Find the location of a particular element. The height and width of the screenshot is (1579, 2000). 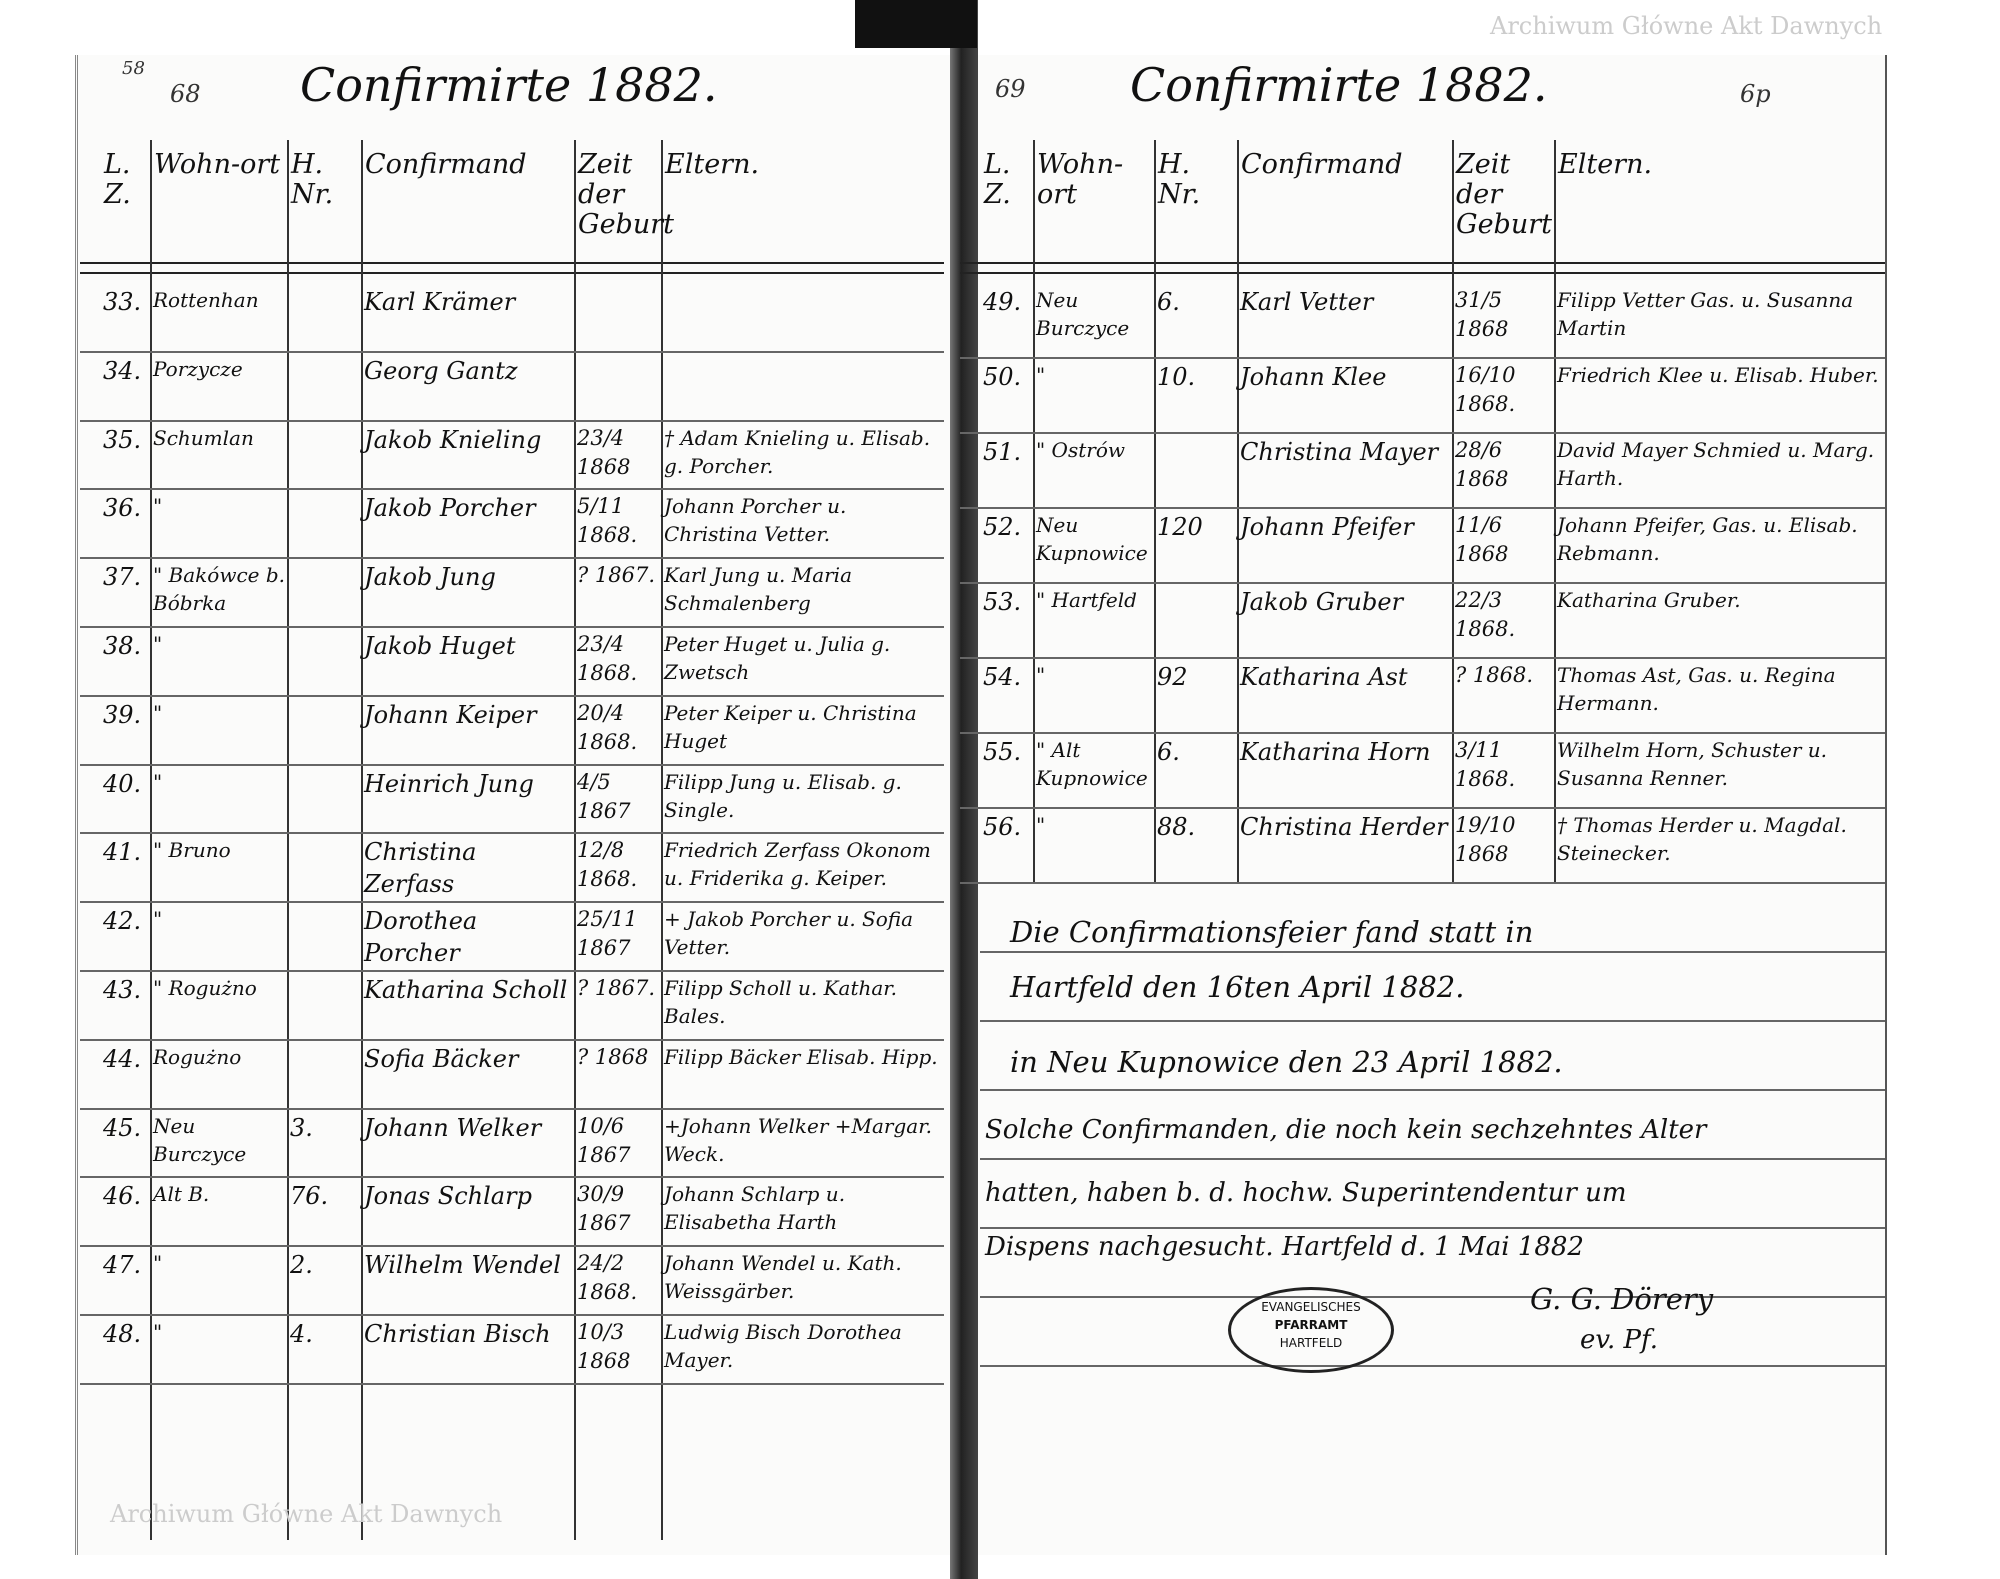

row-house: 4. is located at coordinates (301, 1334).